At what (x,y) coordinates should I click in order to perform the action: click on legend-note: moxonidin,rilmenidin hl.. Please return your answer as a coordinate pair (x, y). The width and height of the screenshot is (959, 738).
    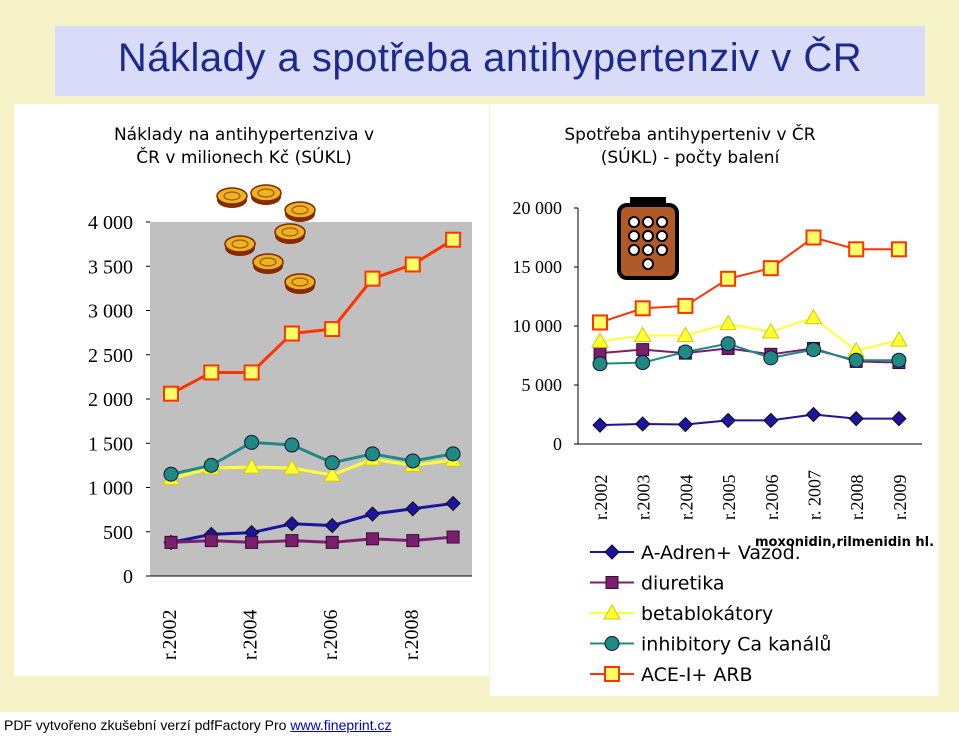
    Looking at the image, I should click on (844, 542).